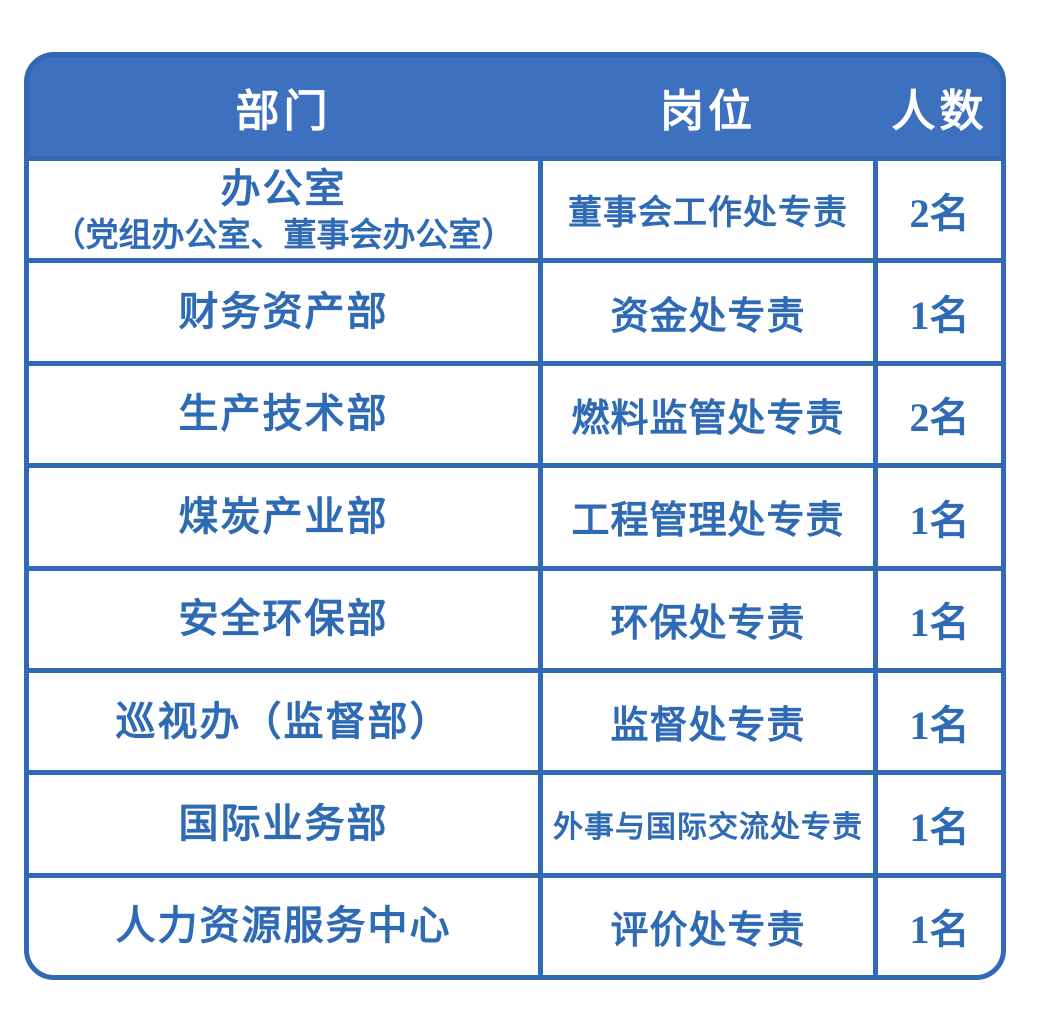 Image resolution: width=1054 pixels, height=1017 pixels. I want to click on department-cell: 财务资产部, so click(283, 312).